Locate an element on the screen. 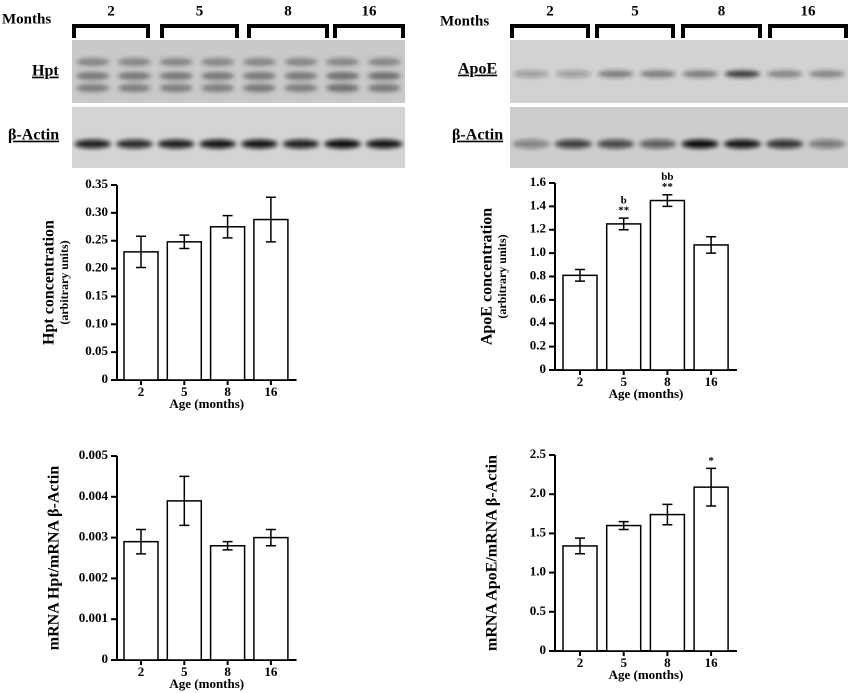 The width and height of the screenshot is (850, 693). y-tick-label: 0.8 is located at coordinates (538, 274).